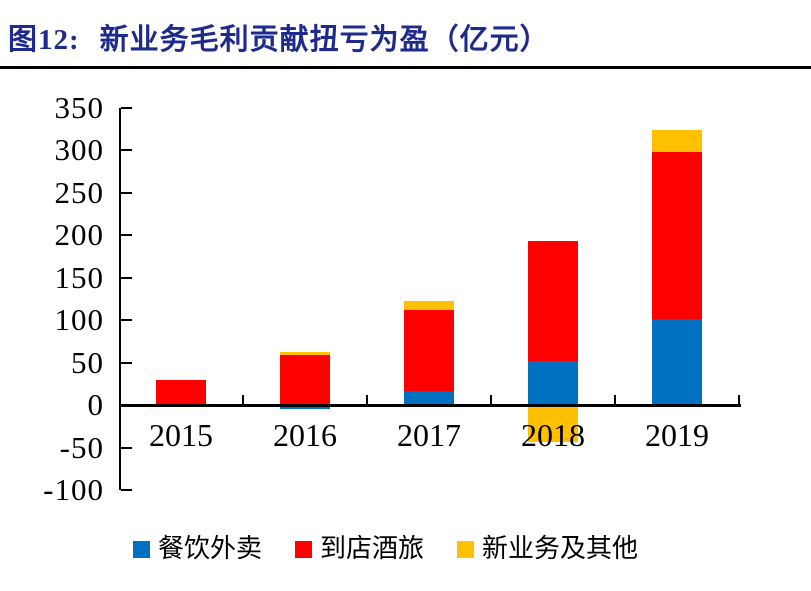 The width and height of the screenshot is (811, 591). I want to click on x-axis-category-label: 2018, so click(553, 435).